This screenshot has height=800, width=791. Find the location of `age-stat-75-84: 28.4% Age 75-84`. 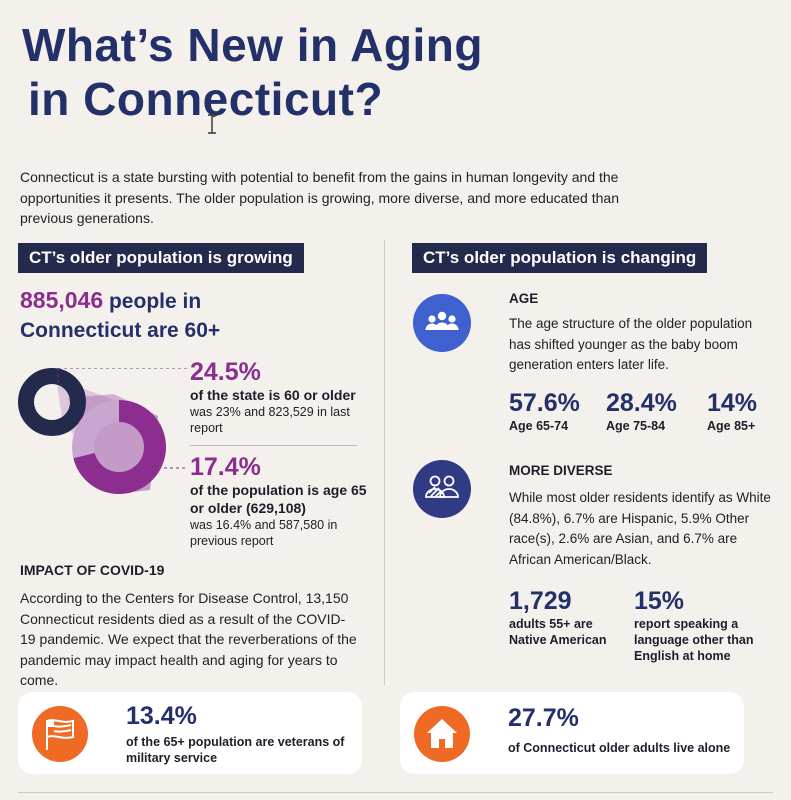

age-stat-75-84: 28.4% Age 75-84 is located at coordinates (641, 411).